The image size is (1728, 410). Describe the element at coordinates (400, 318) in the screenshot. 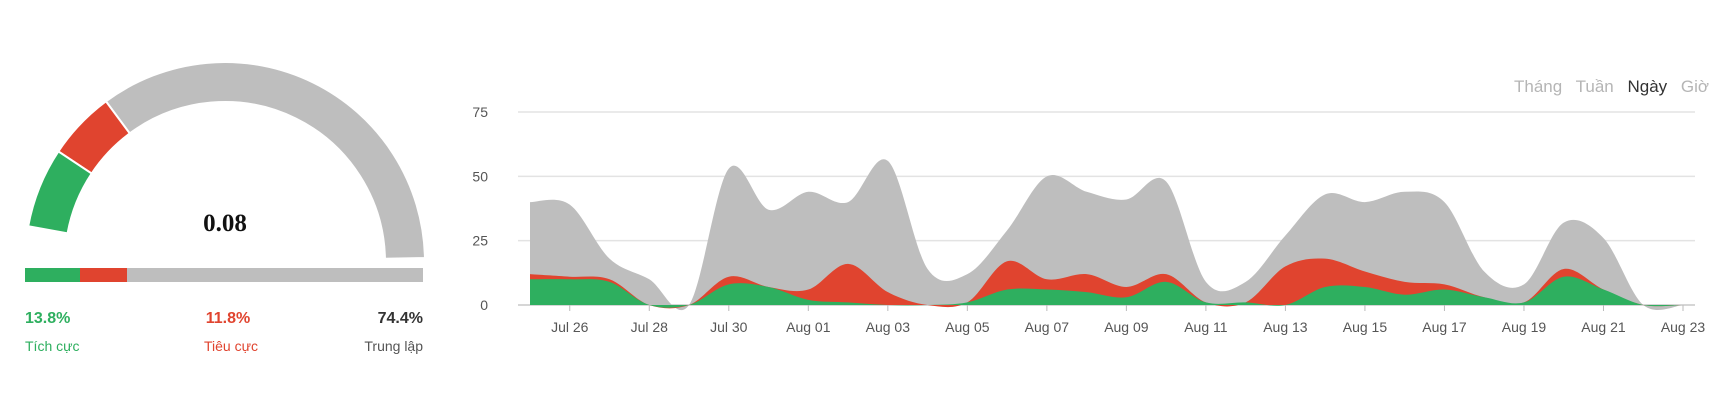

I see `stat-neutral-percent: 74.4%` at that location.